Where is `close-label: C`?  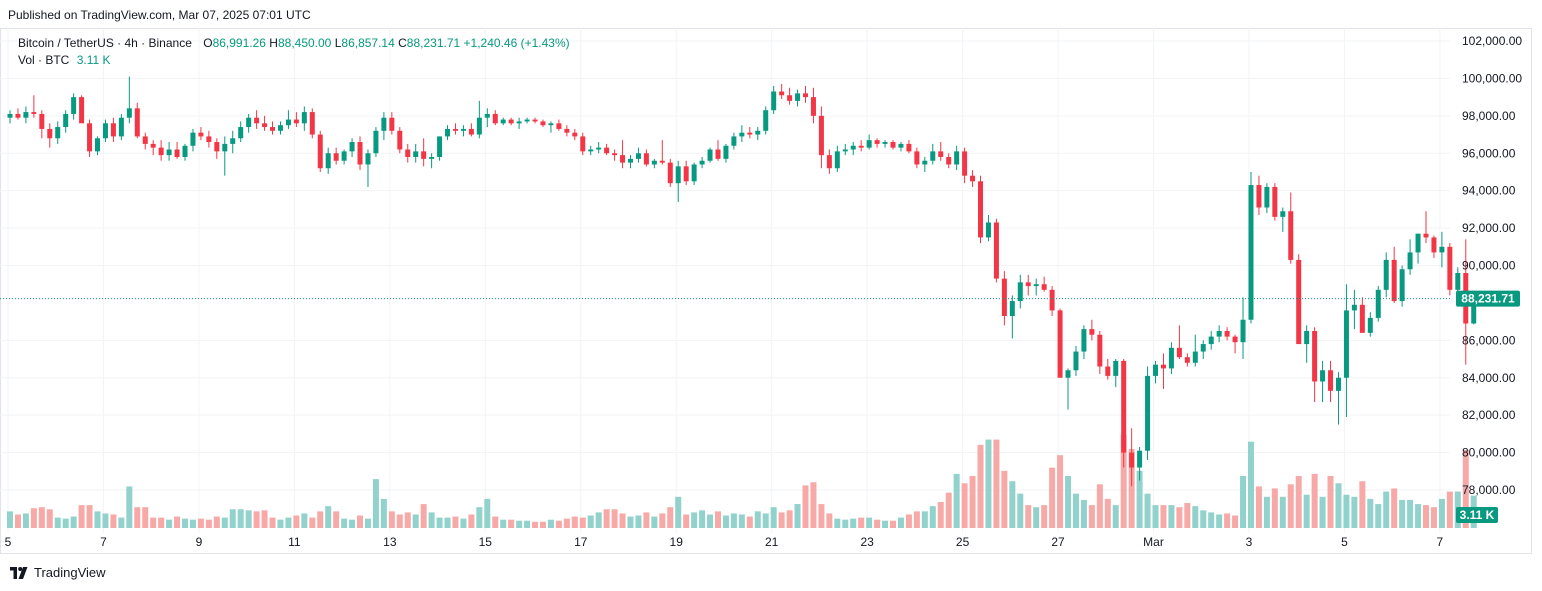
close-label: C is located at coordinates (402, 43).